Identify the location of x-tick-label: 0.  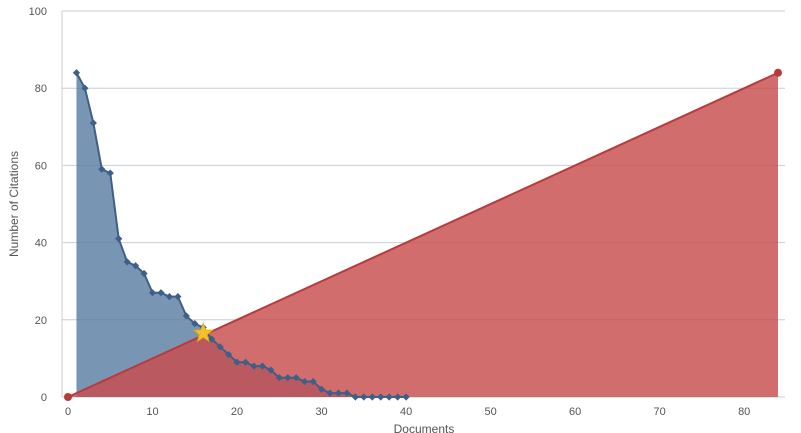
(68, 412).